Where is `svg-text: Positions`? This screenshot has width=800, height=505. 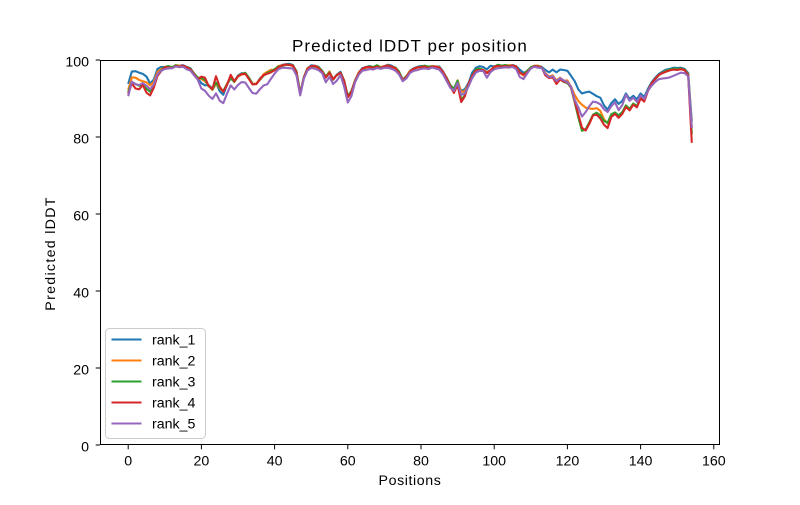
svg-text: Positions is located at coordinates (410, 481).